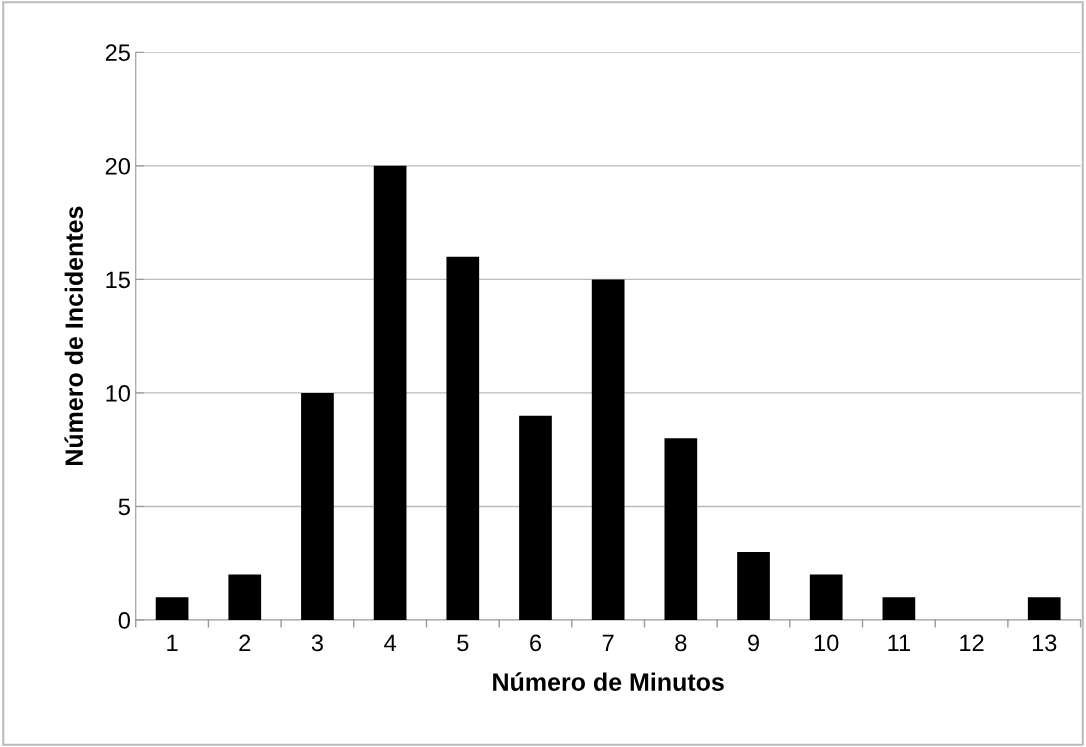 This screenshot has height=747, width=1086. I want to click on y-tick-label: 20, so click(117, 166).